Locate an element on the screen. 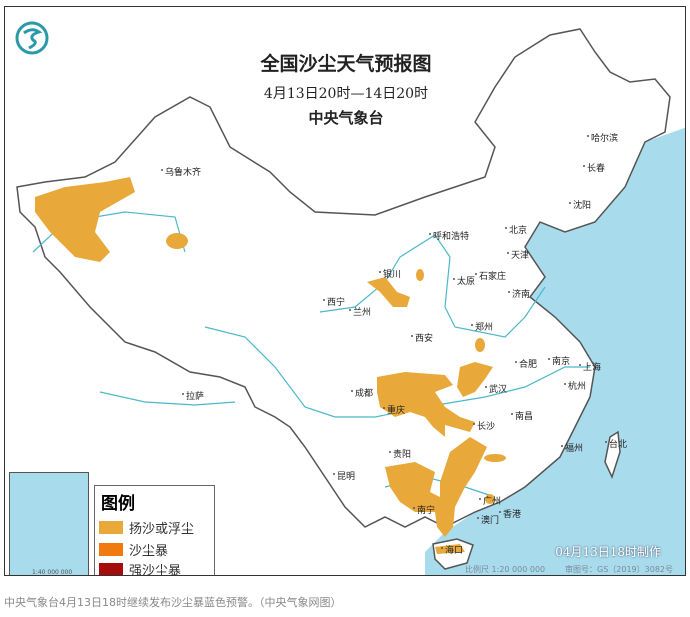 This screenshot has height=617, width=690. dust-area-sichuan-hubei is located at coordinates (426, 404).